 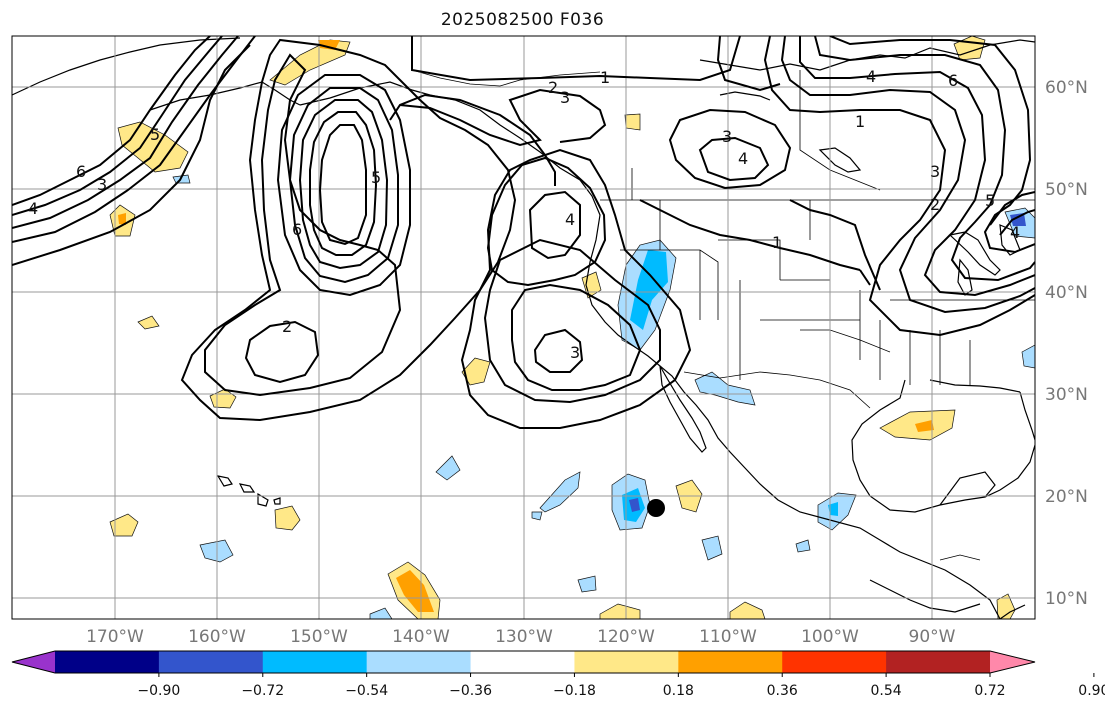 What do you see at coordinates (574, 691) in the screenshot?
I see `colorbar-tick-label: −0.18` at bounding box center [574, 691].